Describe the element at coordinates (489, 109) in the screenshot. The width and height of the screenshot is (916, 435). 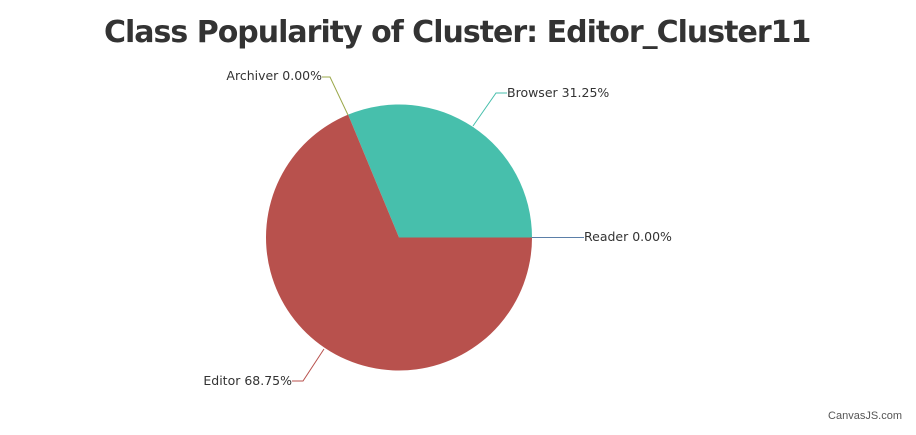
I see `leader-line-browser` at that location.